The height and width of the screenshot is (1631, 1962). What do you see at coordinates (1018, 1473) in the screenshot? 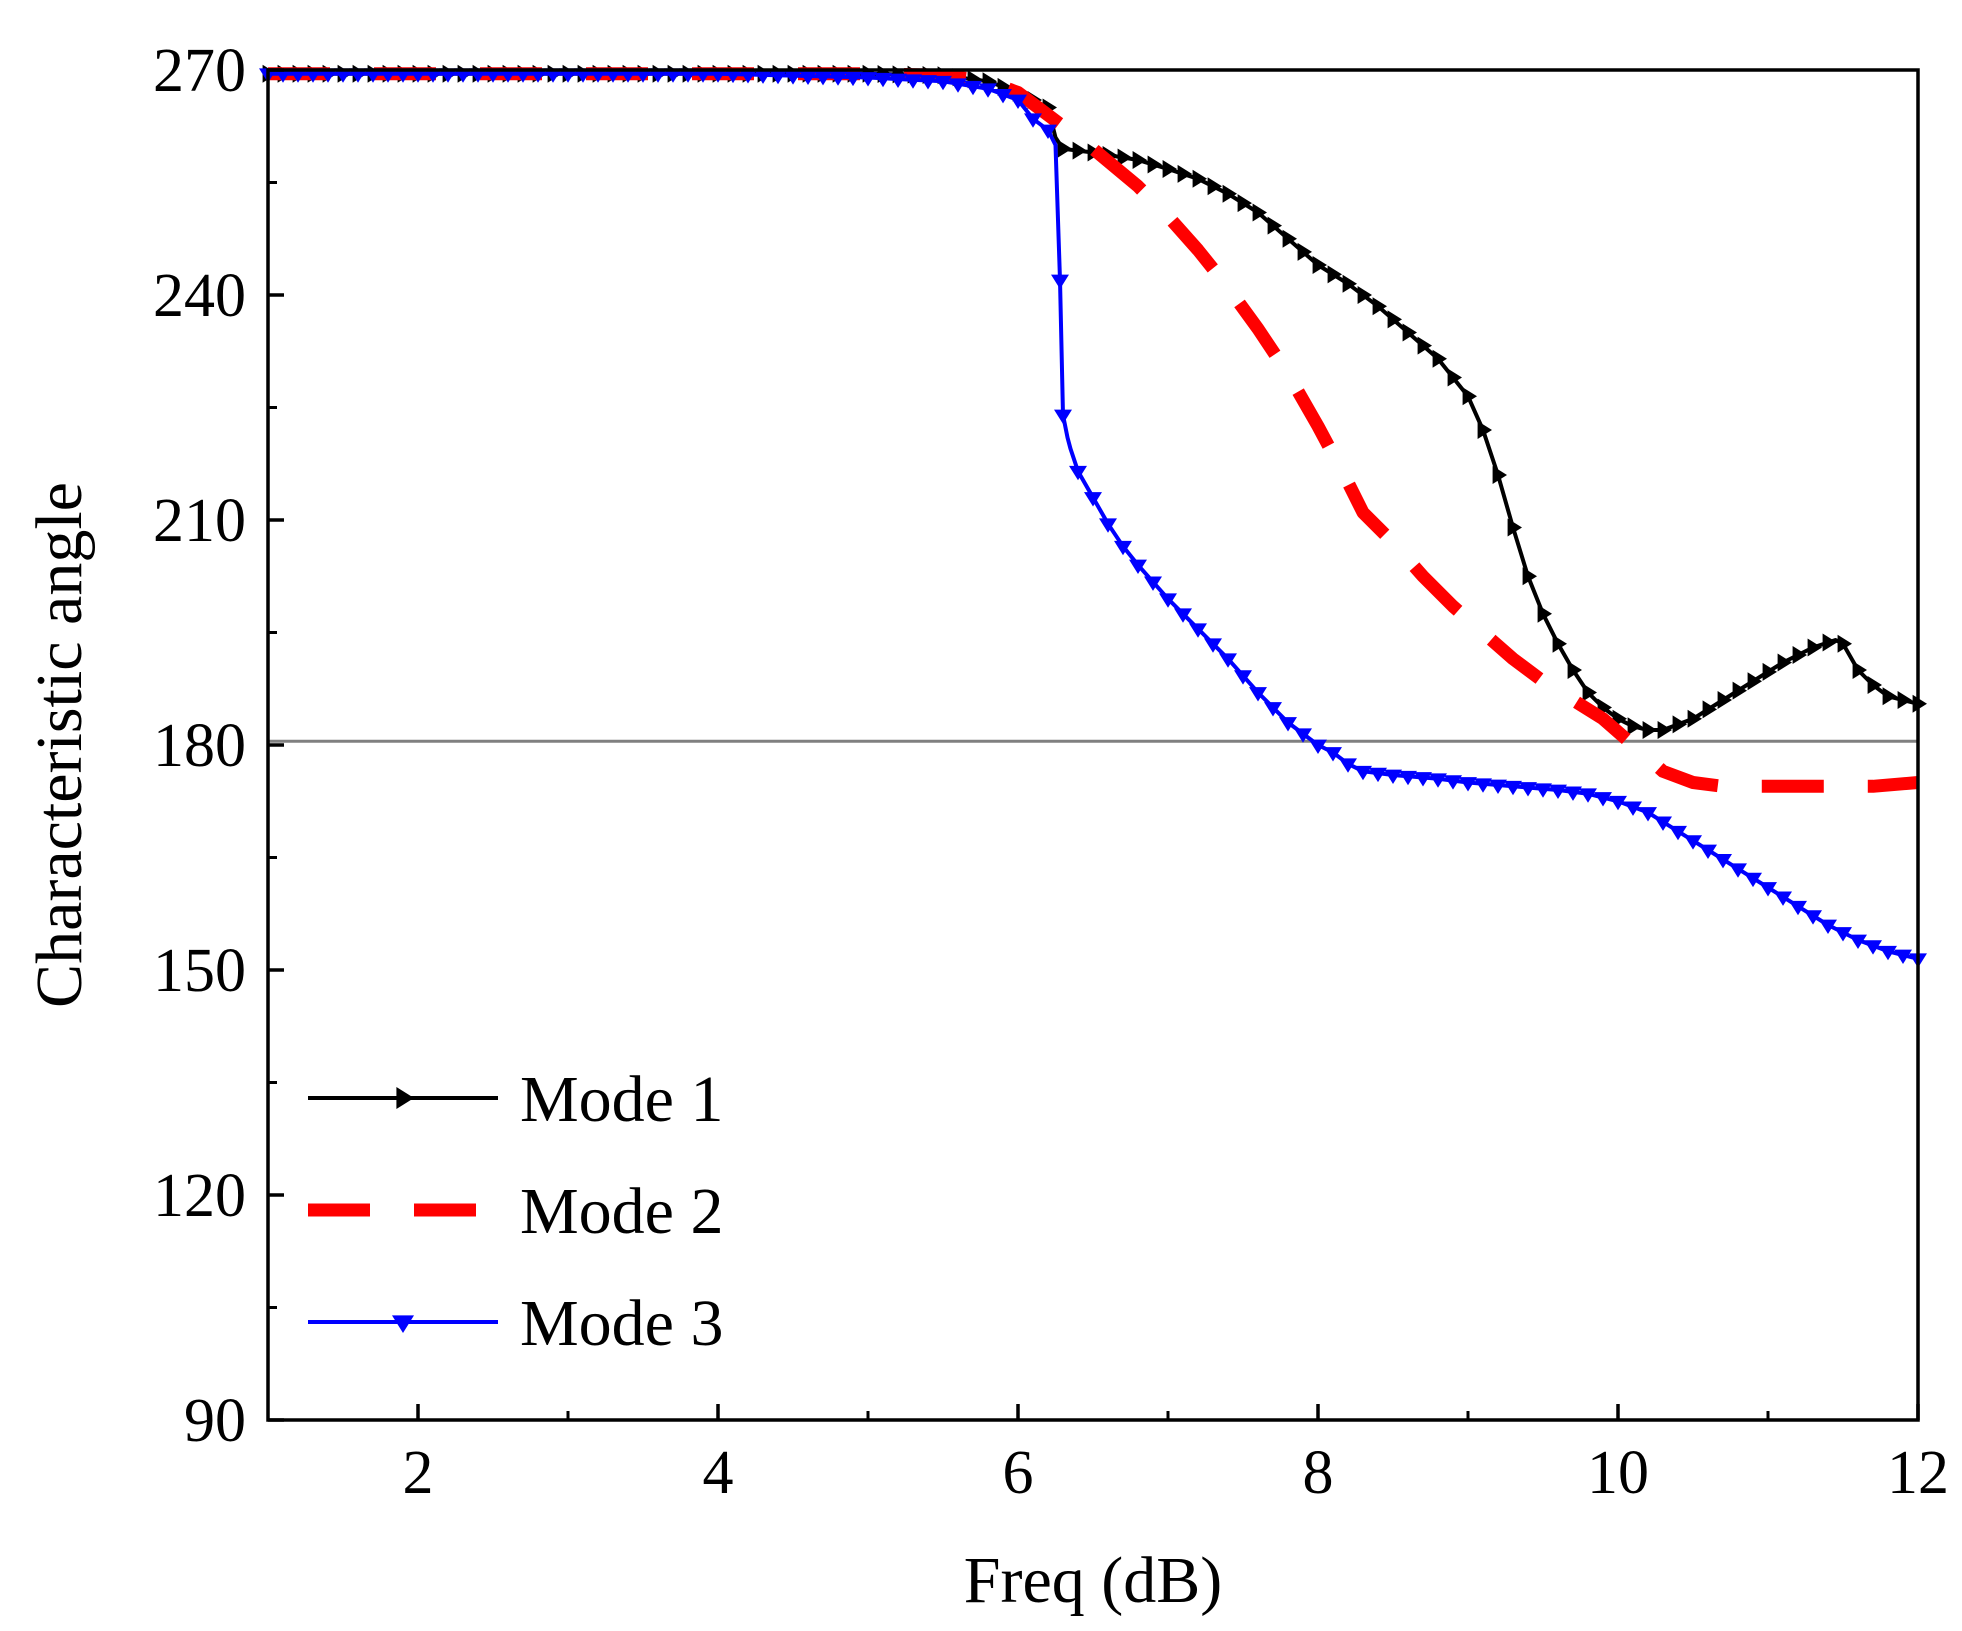
I see `x-tick-label: 6` at bounding box center [1018, 1473].